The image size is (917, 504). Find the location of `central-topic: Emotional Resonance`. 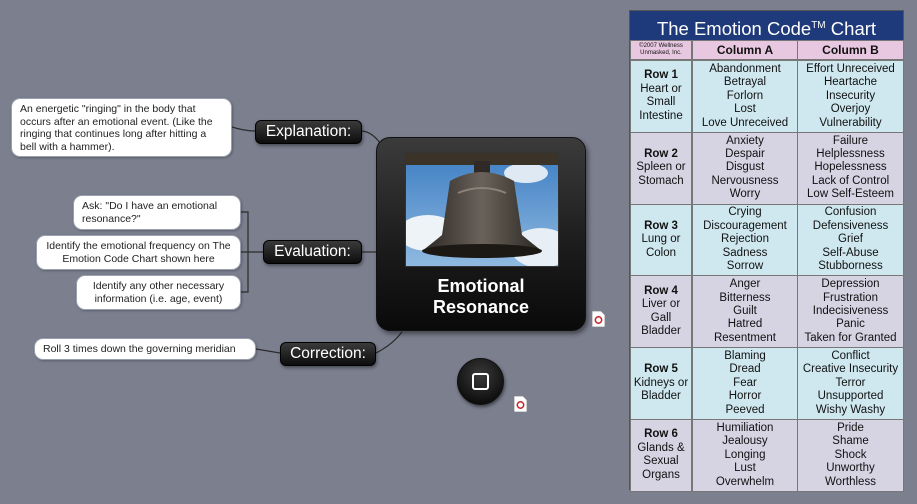

central-topic: Emotional Resonance is located at coordinates (481, 234).